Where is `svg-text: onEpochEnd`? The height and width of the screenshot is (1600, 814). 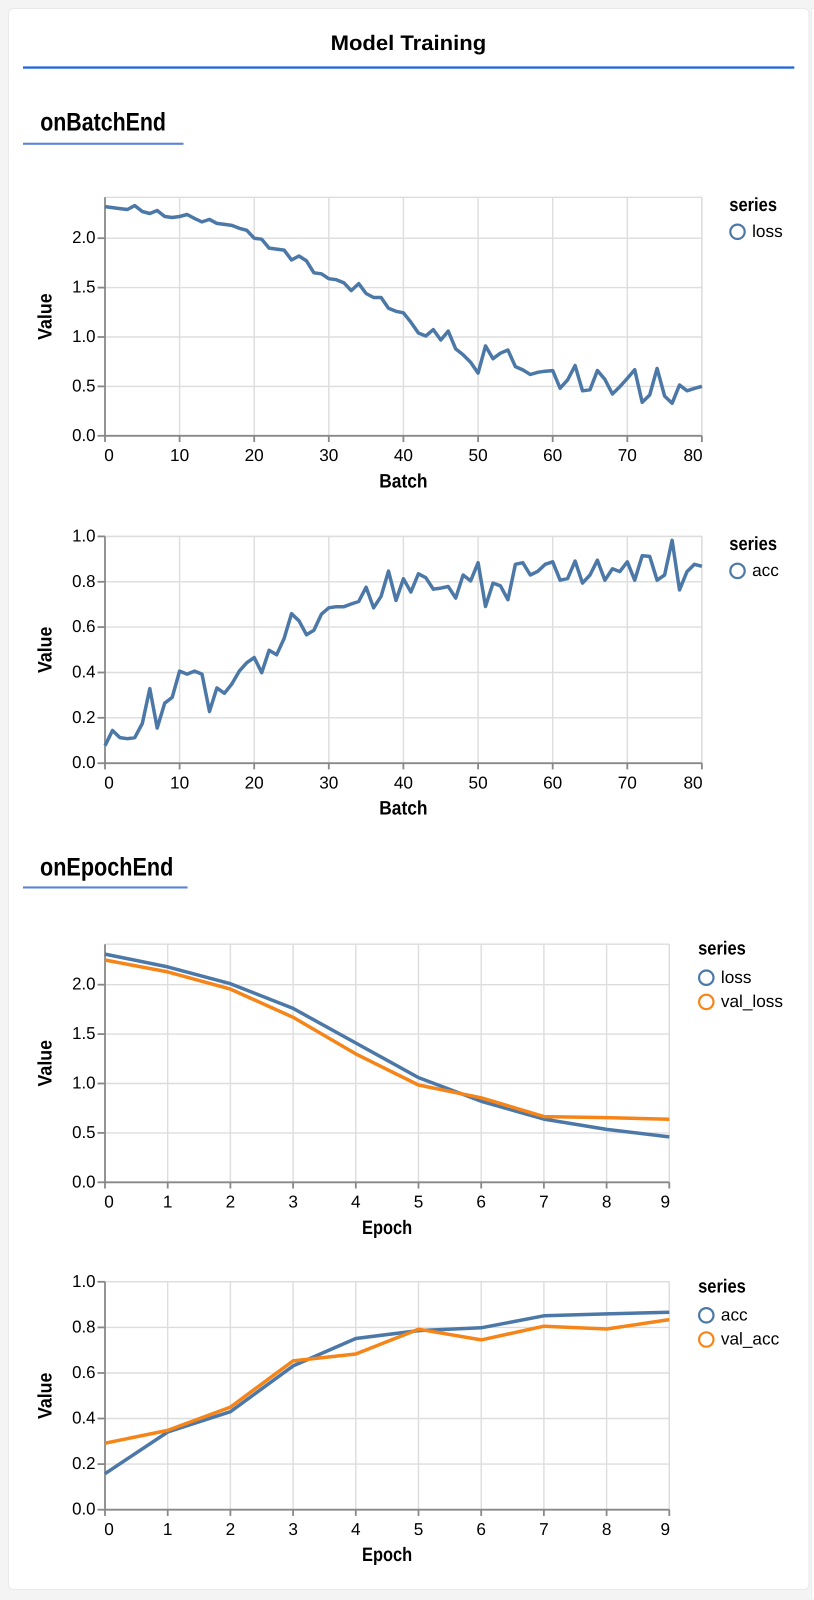
svg-text: onEpochEnd is located at coordinates (106, 867).